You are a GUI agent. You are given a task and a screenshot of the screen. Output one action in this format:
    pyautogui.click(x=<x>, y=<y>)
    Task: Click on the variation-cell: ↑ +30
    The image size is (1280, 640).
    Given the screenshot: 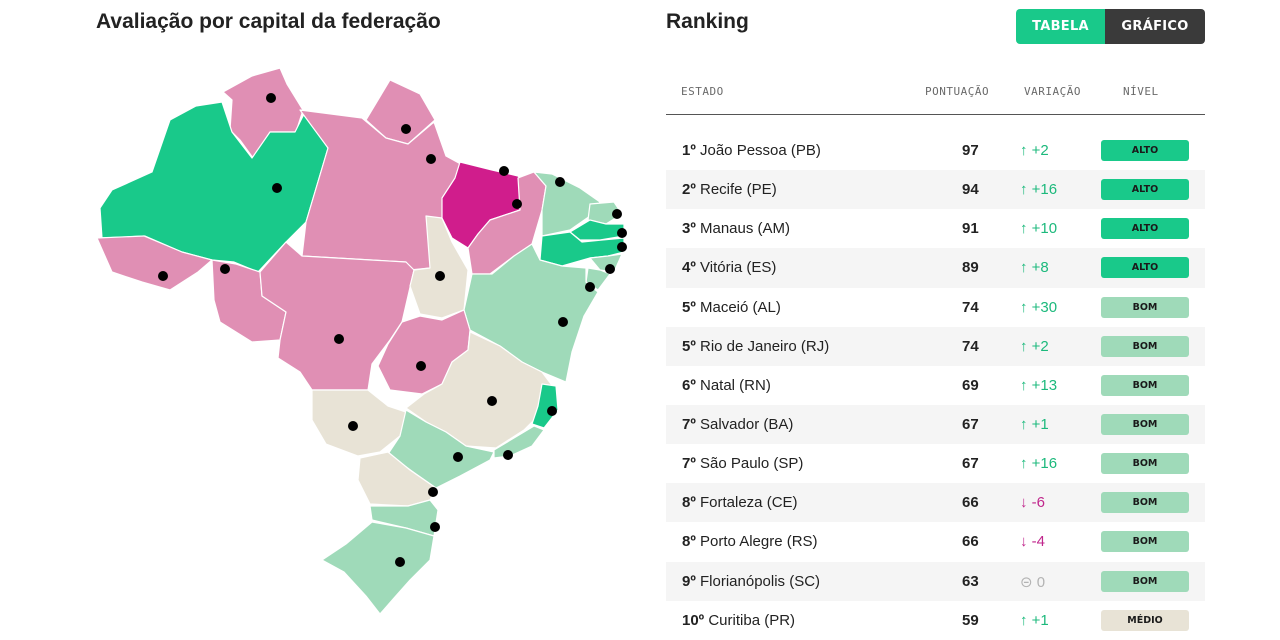 What is the action you would take?
    pyautogui.click(x=1038, y=307)
    